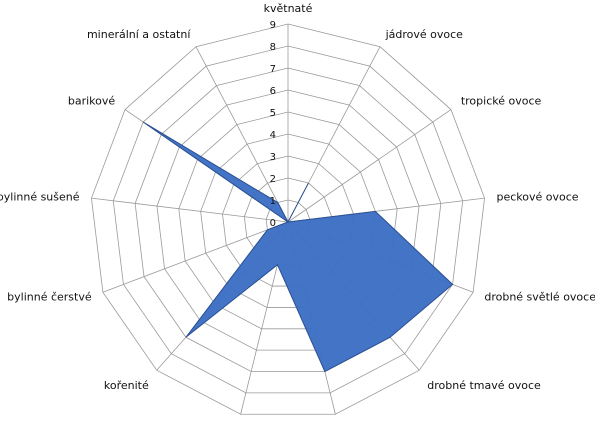 This screenshot has width=595, height=424. Describe the element at coordinates (273, 201) in the screenshot. I see `tick-label-1: 1` at that location.